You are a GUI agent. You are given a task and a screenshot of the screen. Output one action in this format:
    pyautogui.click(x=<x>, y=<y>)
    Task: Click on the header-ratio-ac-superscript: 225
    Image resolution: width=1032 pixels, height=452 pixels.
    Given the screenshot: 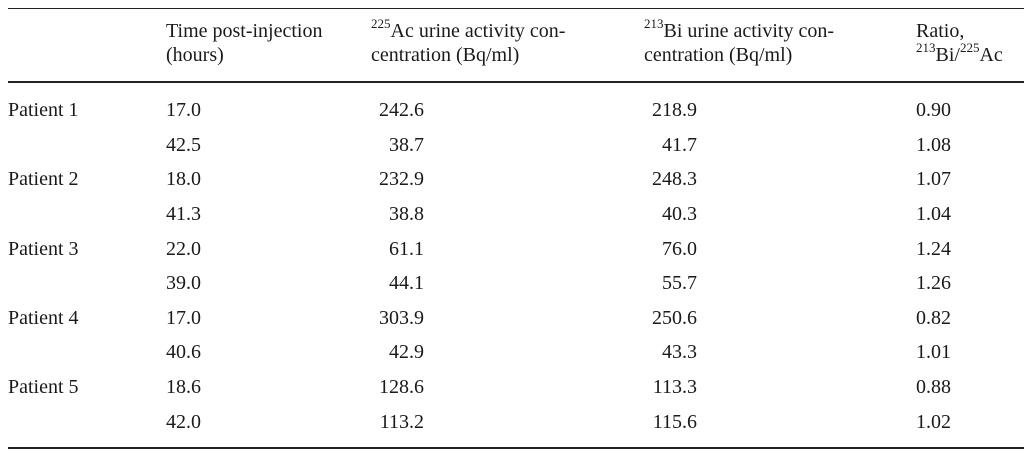 What is the action you would take?
    pyautogui.click(x=969, y=48)
    